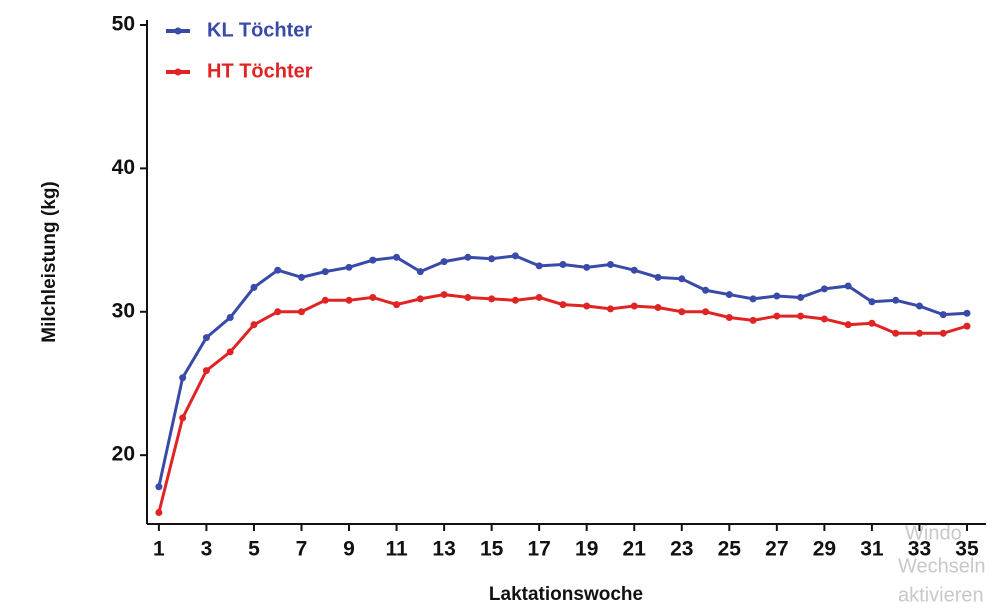 The width and height of the screenshot is (1000, 610). Describe the element at coordinates (681, 549) in the screenshot. I see `x-tick-label: 23` at that location.